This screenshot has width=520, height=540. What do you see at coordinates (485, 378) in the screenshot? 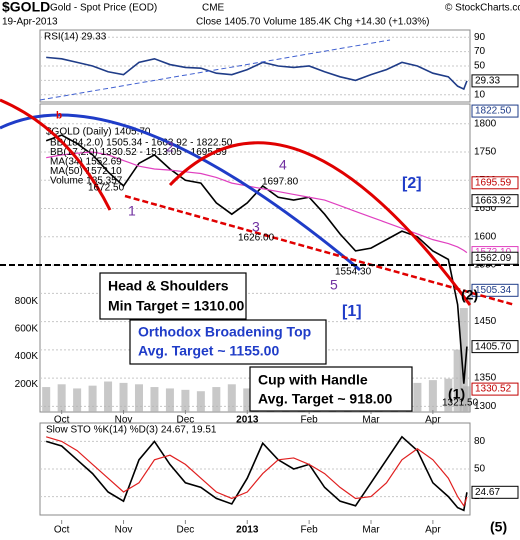
I see `y-tick-label: 1350` at bounding box center [485, 378].